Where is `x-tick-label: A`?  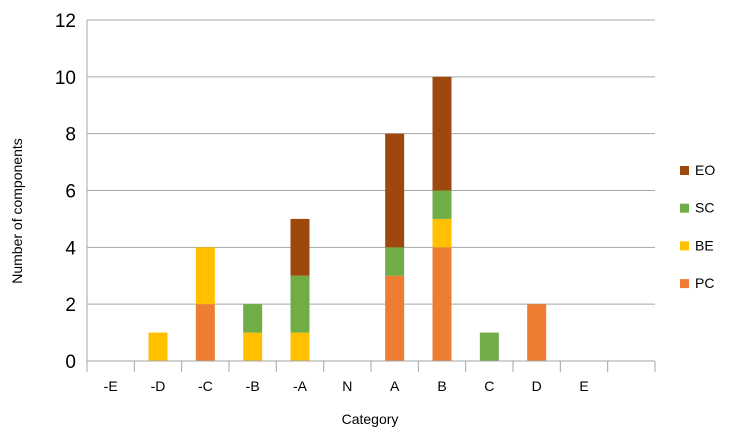 x-tick-label: A is located at coordinates (395, 386).